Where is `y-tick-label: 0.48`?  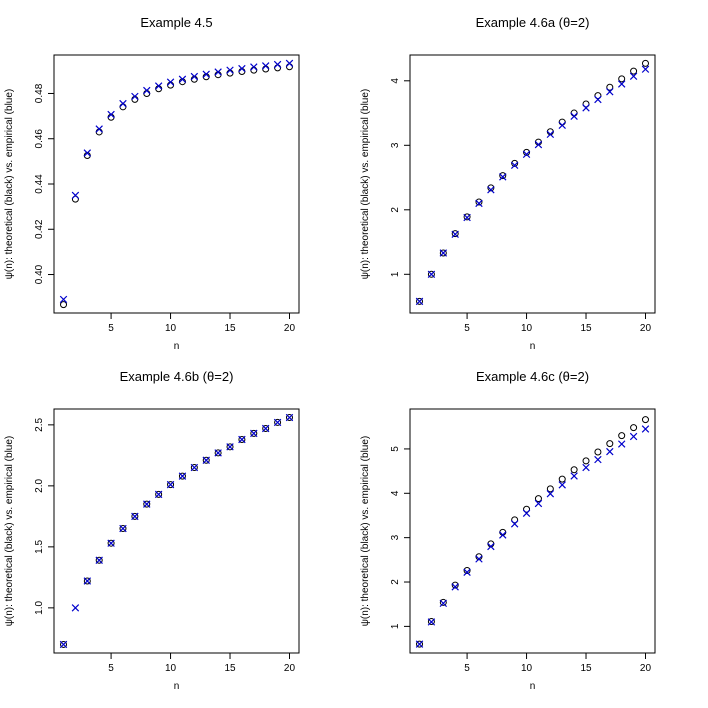
y-tick-label: 0.48 is located at coordinates (39, 93).